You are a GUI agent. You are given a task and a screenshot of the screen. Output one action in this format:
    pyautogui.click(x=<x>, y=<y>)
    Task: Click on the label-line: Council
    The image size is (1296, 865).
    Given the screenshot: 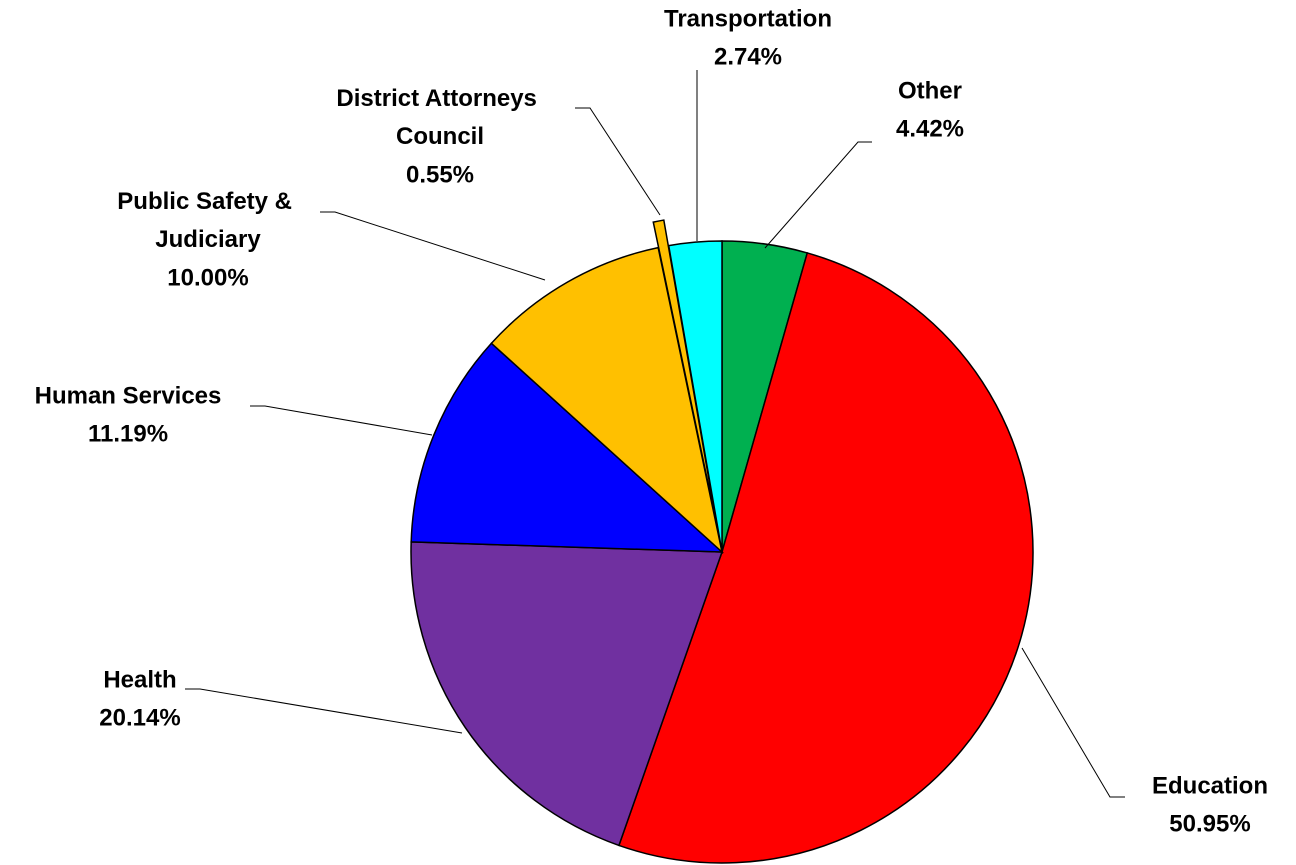 What is the action you would take?
    pyautogui.click(x=440, y=136)
    